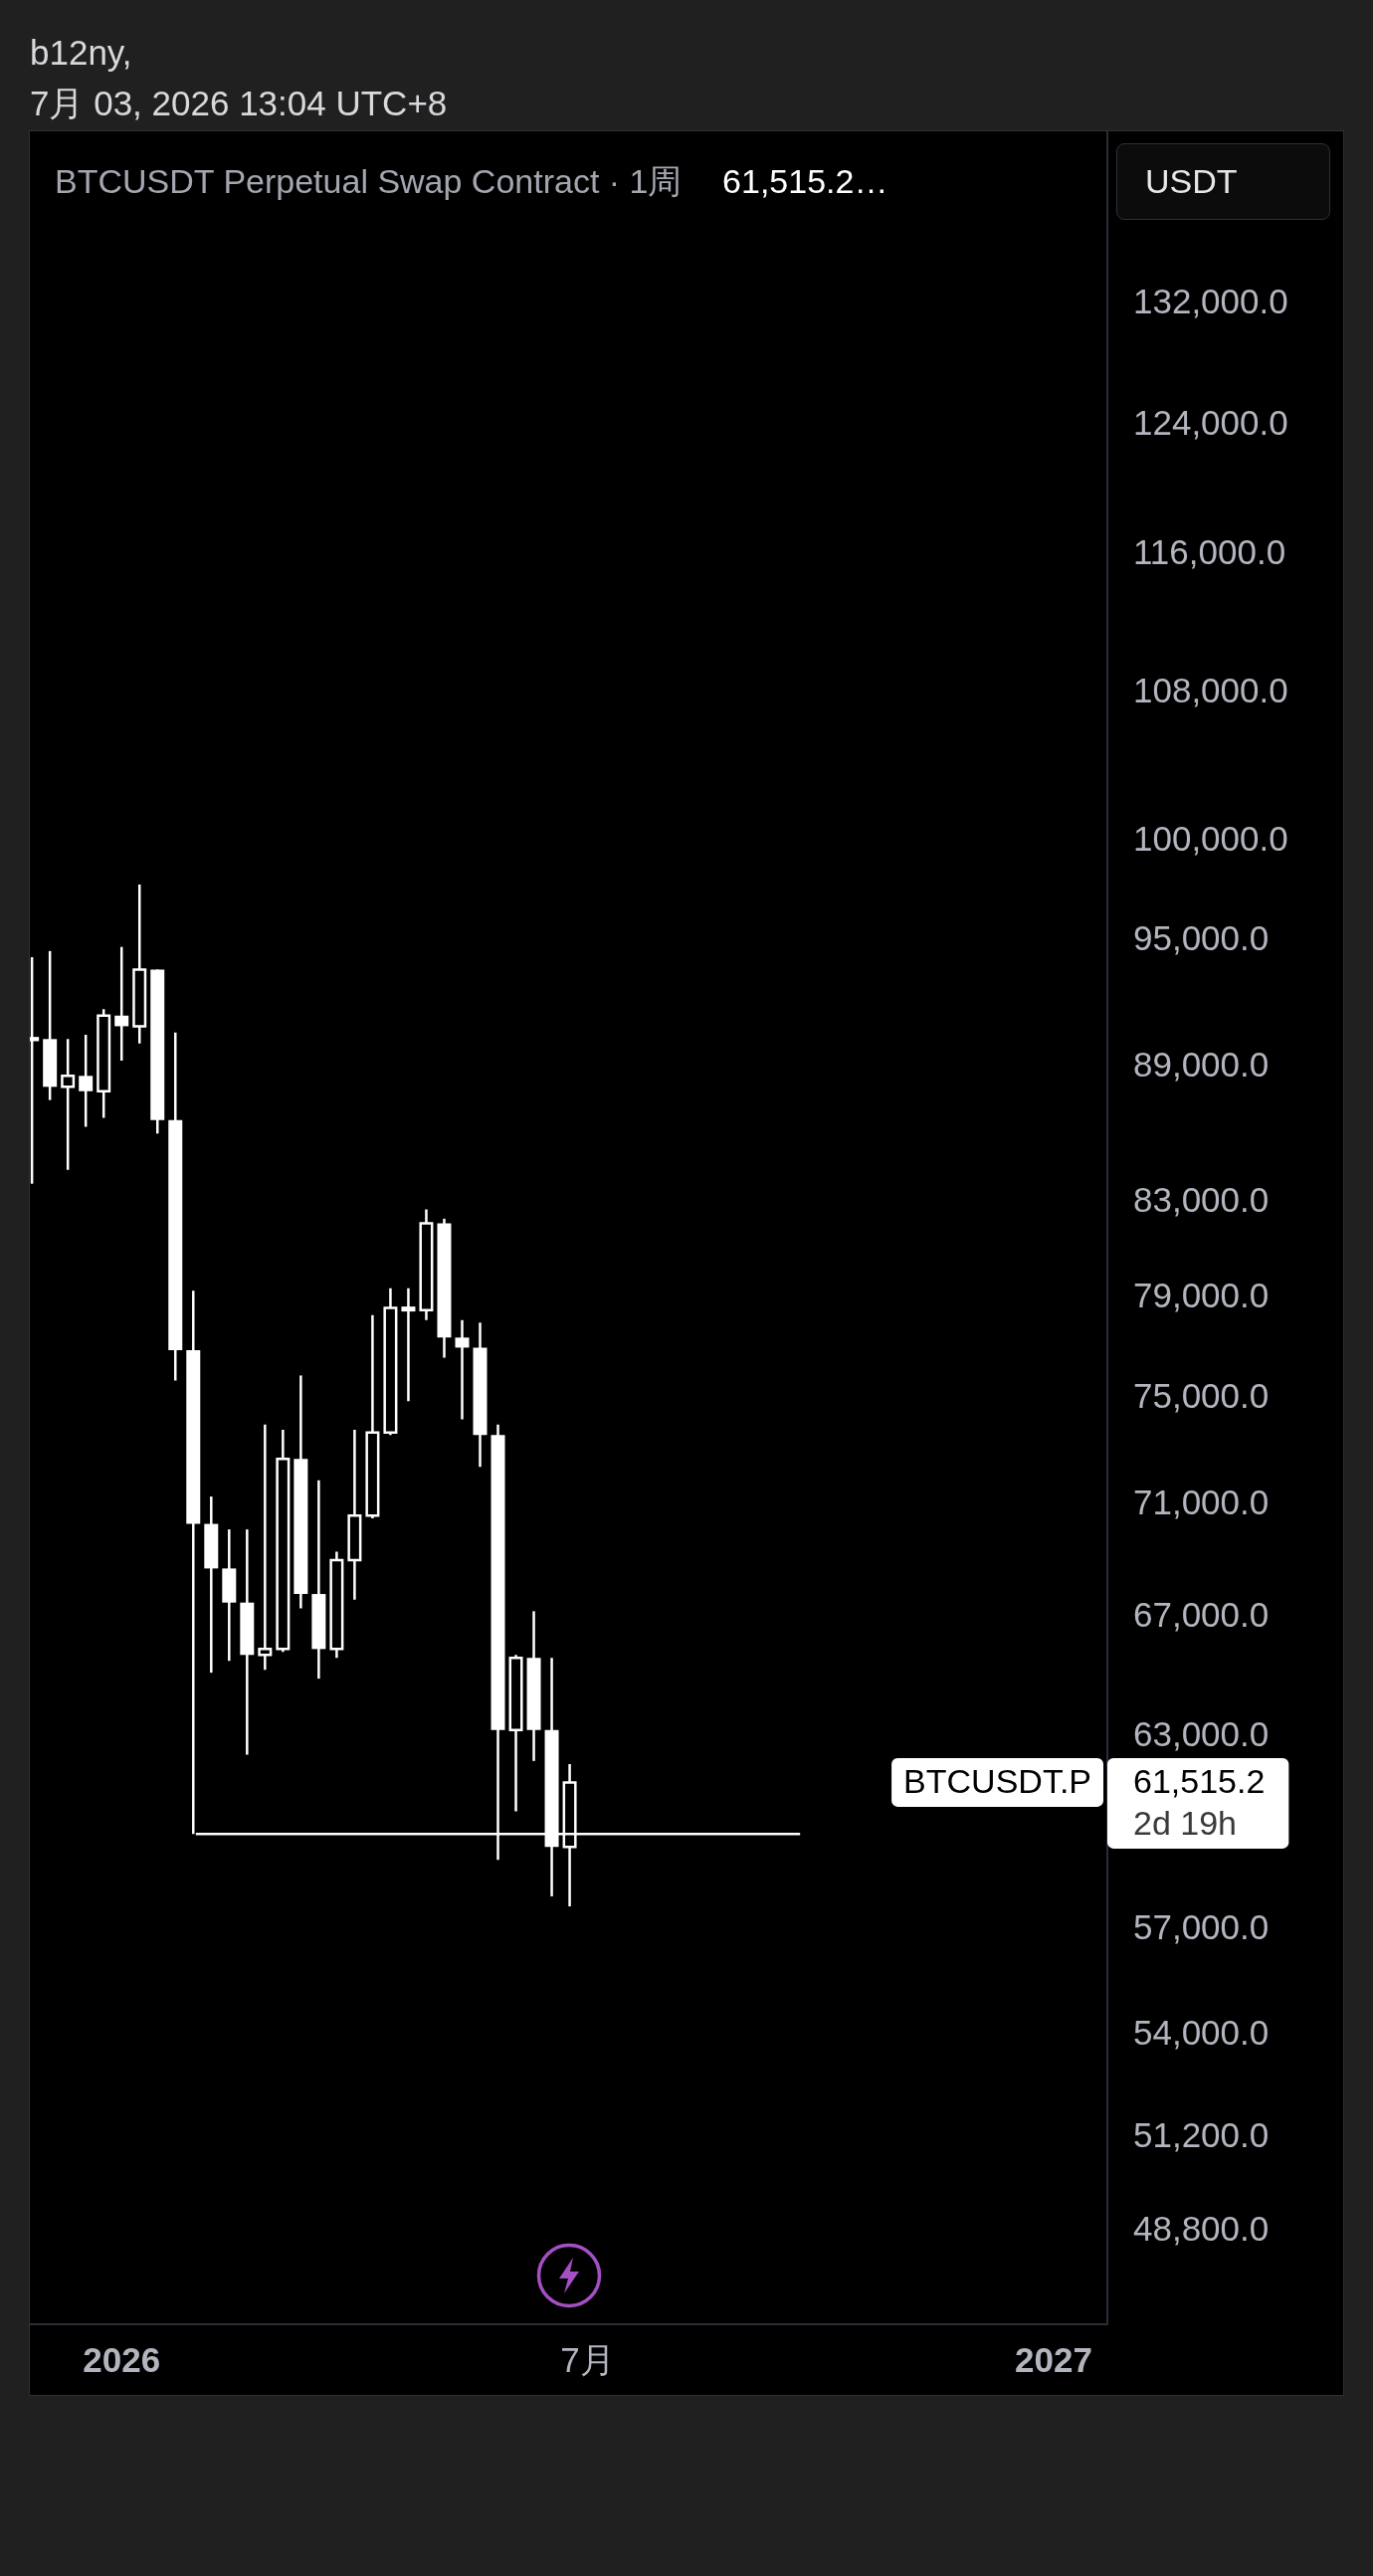 This screenshot has height=2576, width=1373. What do you see at coordinates (1210, 839) in the screenshot?
I see `y-tick-label: 100,000.0` at bounding box center [1210, 839].